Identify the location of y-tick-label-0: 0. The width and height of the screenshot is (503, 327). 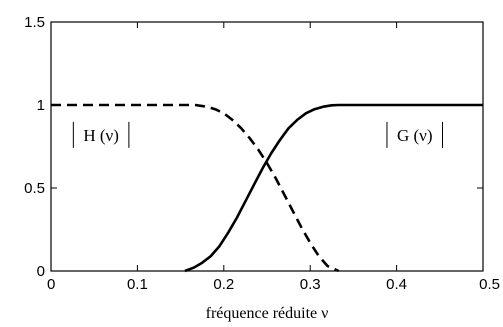
(41, 271).